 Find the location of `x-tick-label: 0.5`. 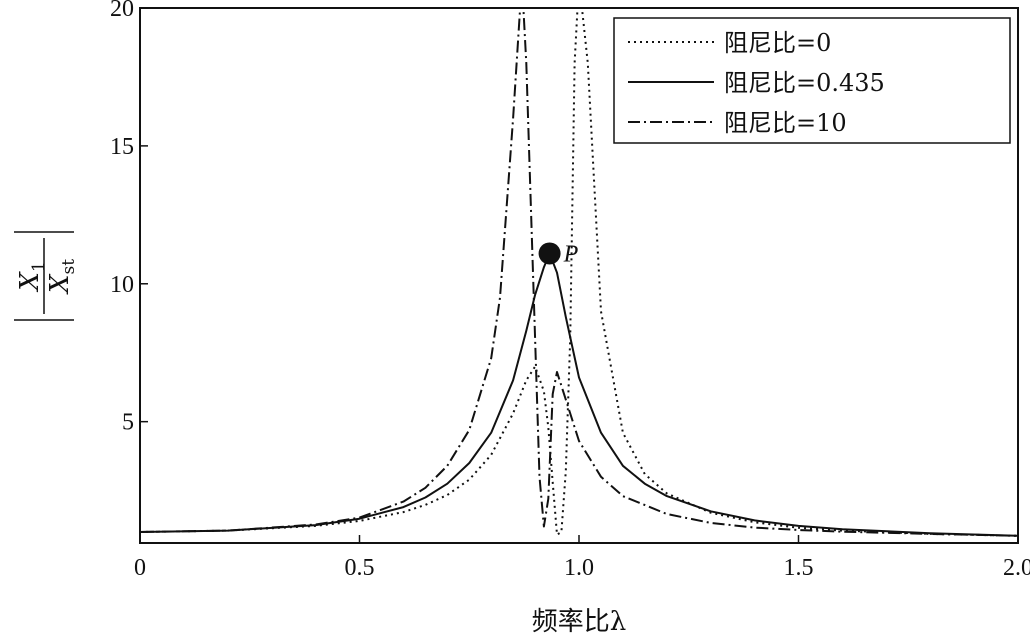

x-tick-label: 0.5 is located at coordinates (360, 568).